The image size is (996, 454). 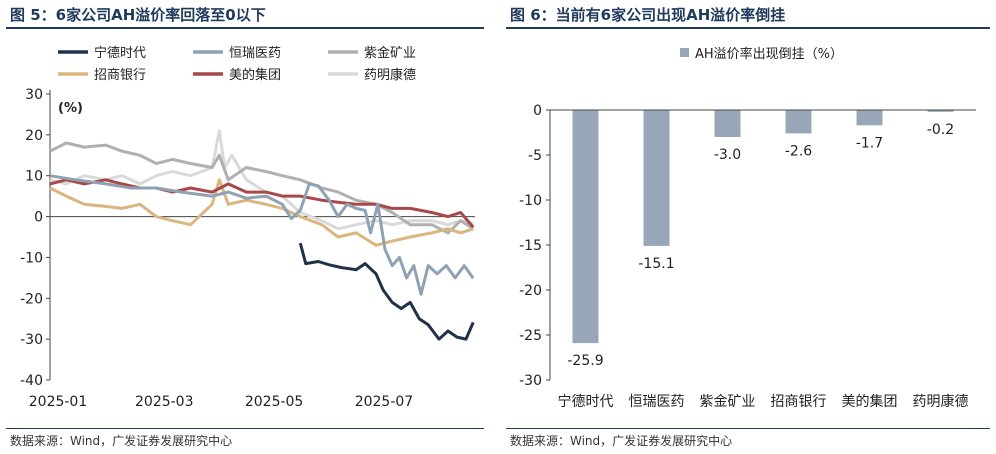 I want to click on x-tick-label: 2025-03, so click(x=164, y=402).